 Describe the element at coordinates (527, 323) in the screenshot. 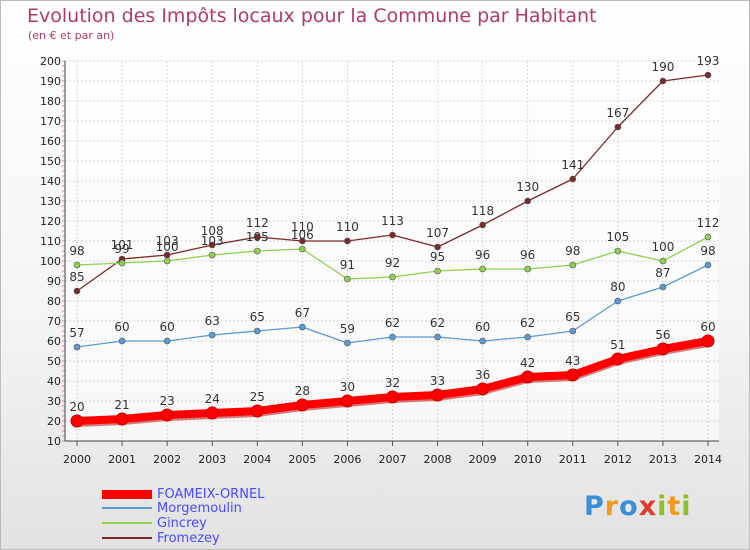

I see `data-label: 62` at that location.